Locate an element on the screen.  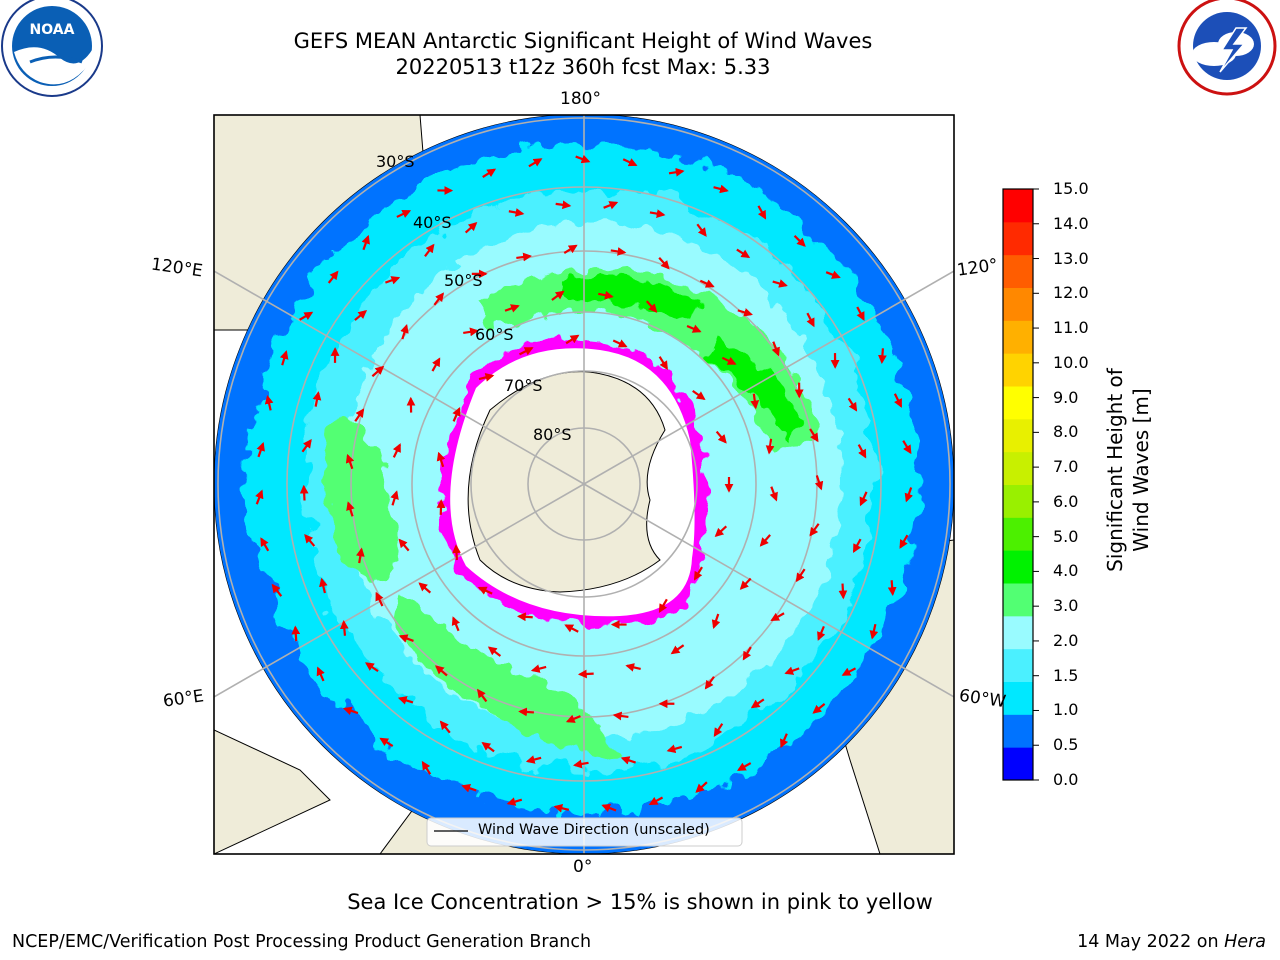
colorbar-frame is located at coordinates (1018, 484).